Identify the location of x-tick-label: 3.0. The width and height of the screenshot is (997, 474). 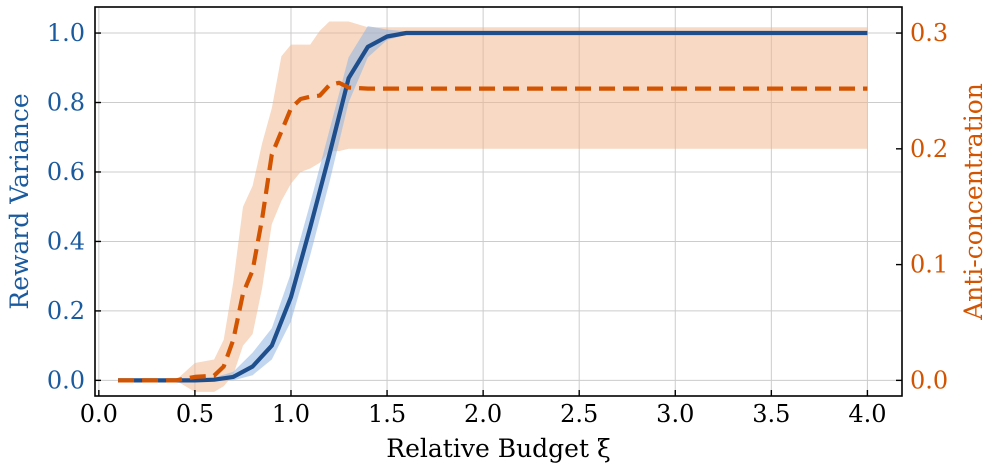
(675, 414).